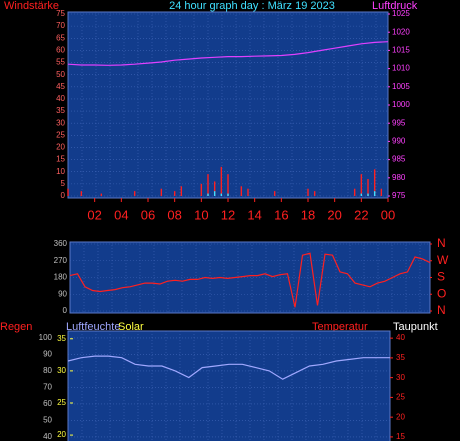 The width and height of the screenshot is (460, 441). What do you see at coordinates (61, 434) in the screenshot?
I see `y2-tick-label: 20` at bounding box center [61, 434].